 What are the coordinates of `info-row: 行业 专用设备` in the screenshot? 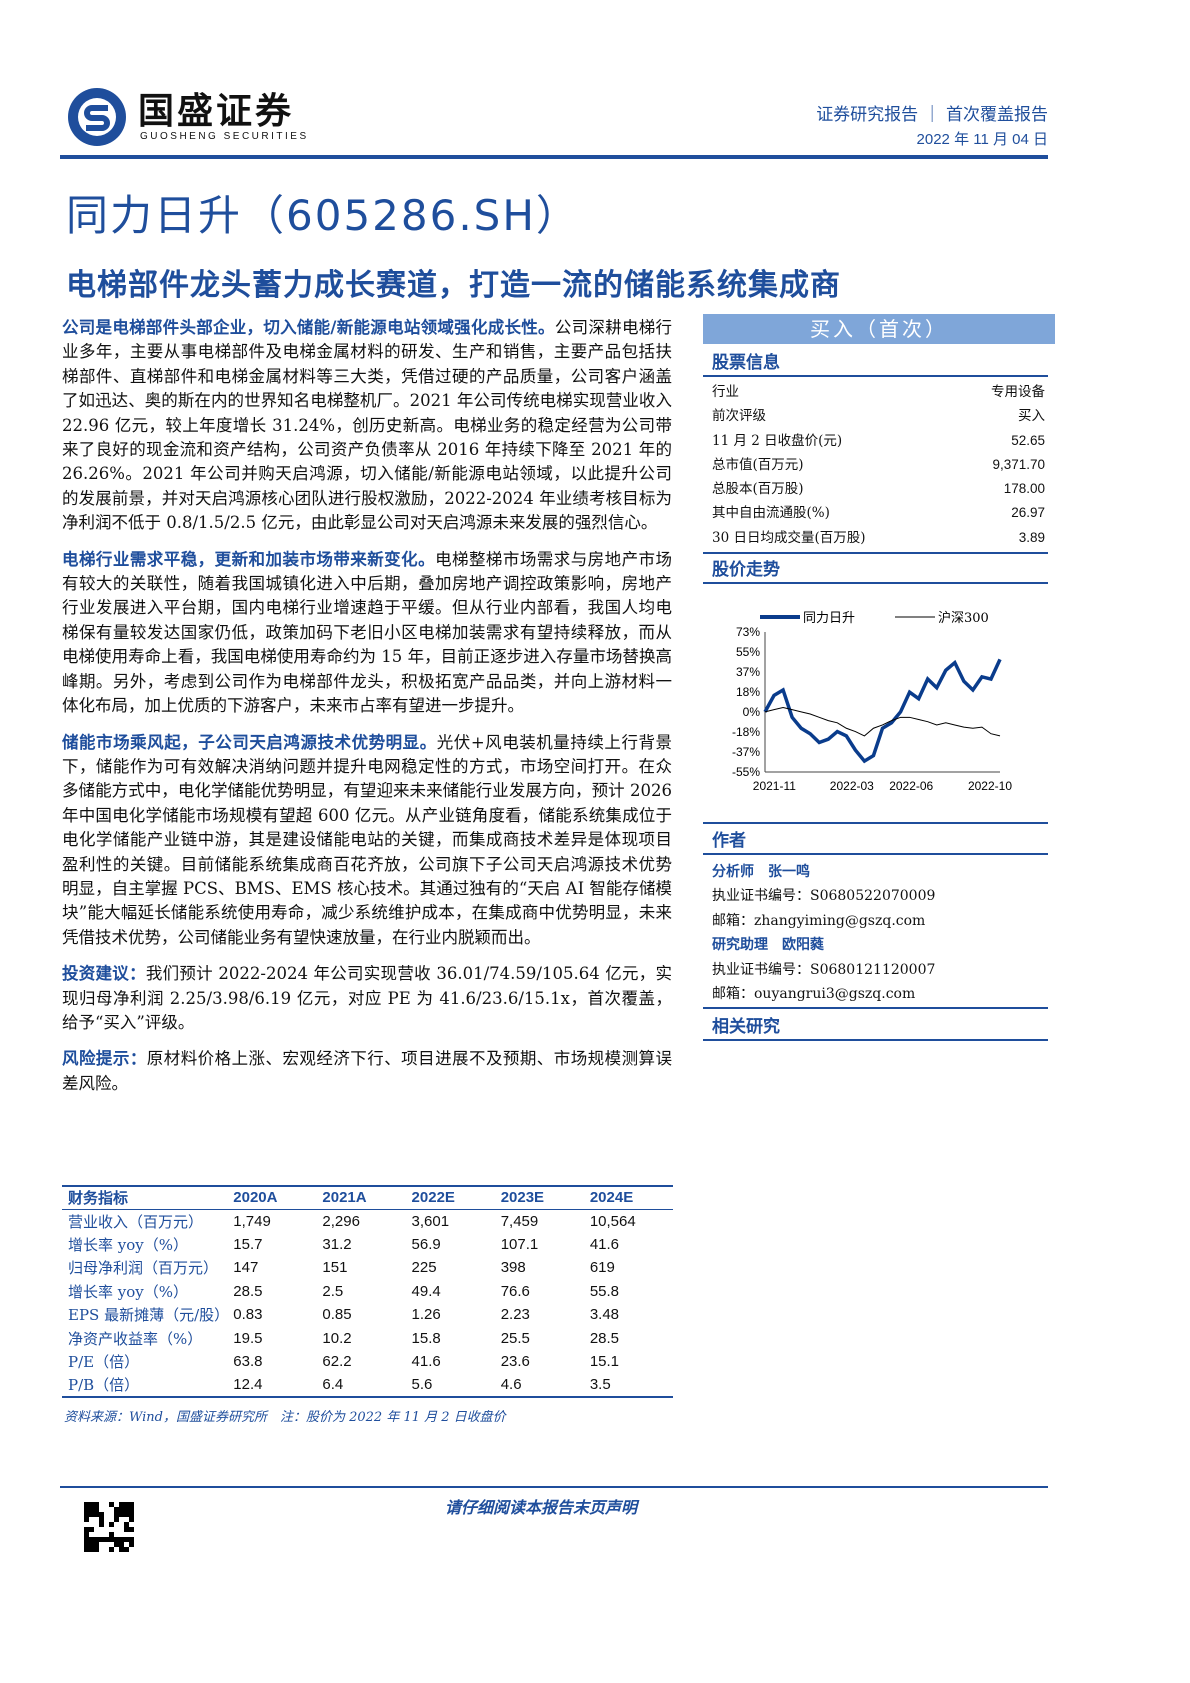 It's located at (878, 392).